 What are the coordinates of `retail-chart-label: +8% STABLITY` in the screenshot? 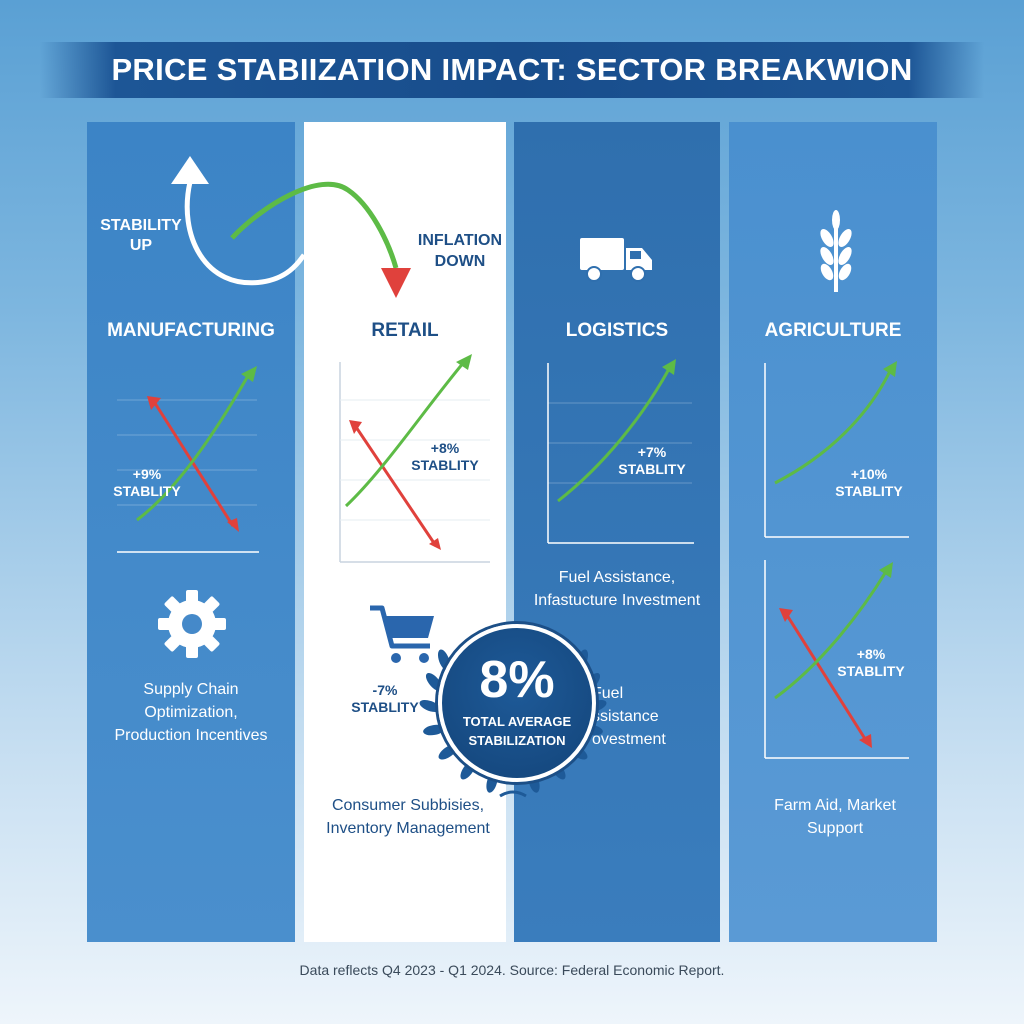 It's located at (445, 456).